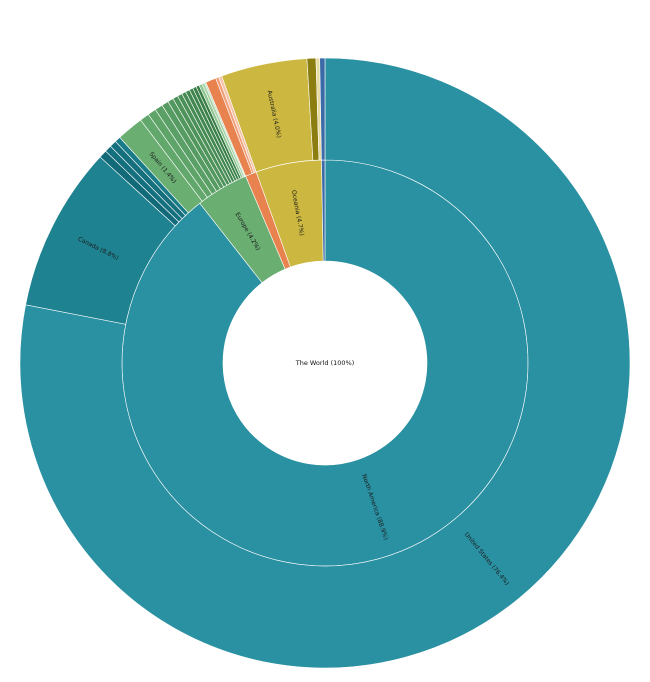  I want to click on outer-ring-segment-other-outer, so click(322, 109).